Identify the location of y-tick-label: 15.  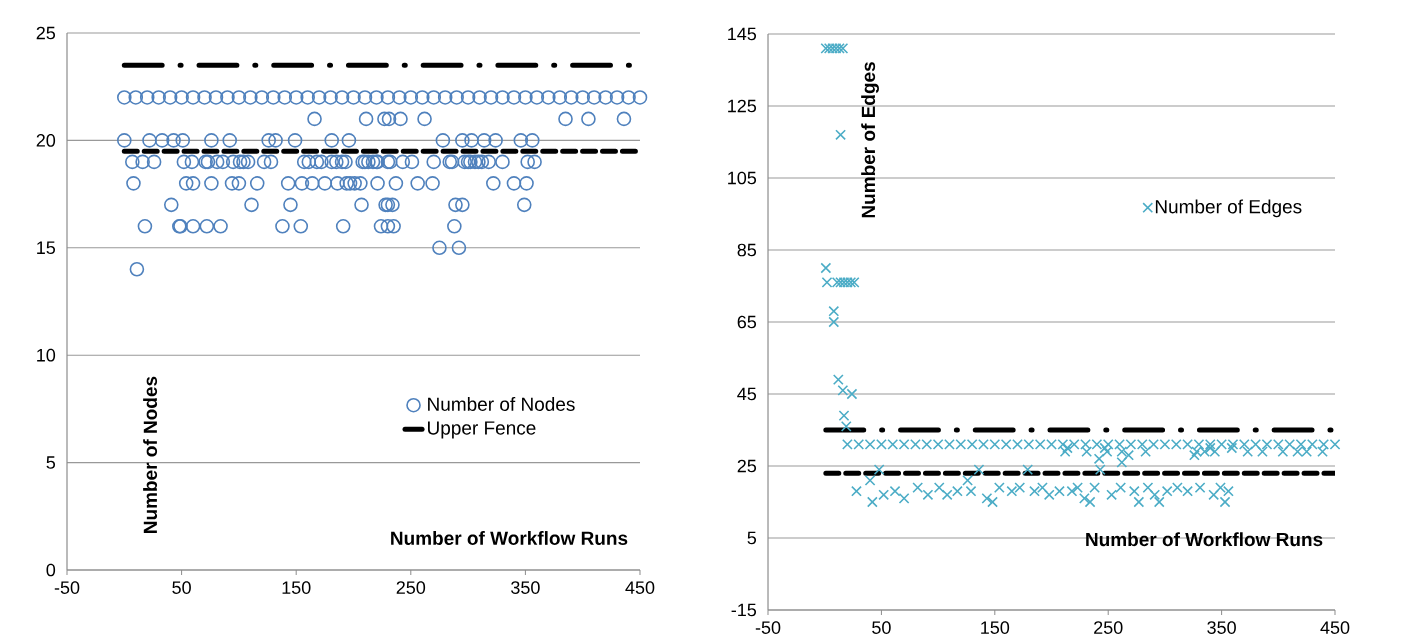
(46, 248).